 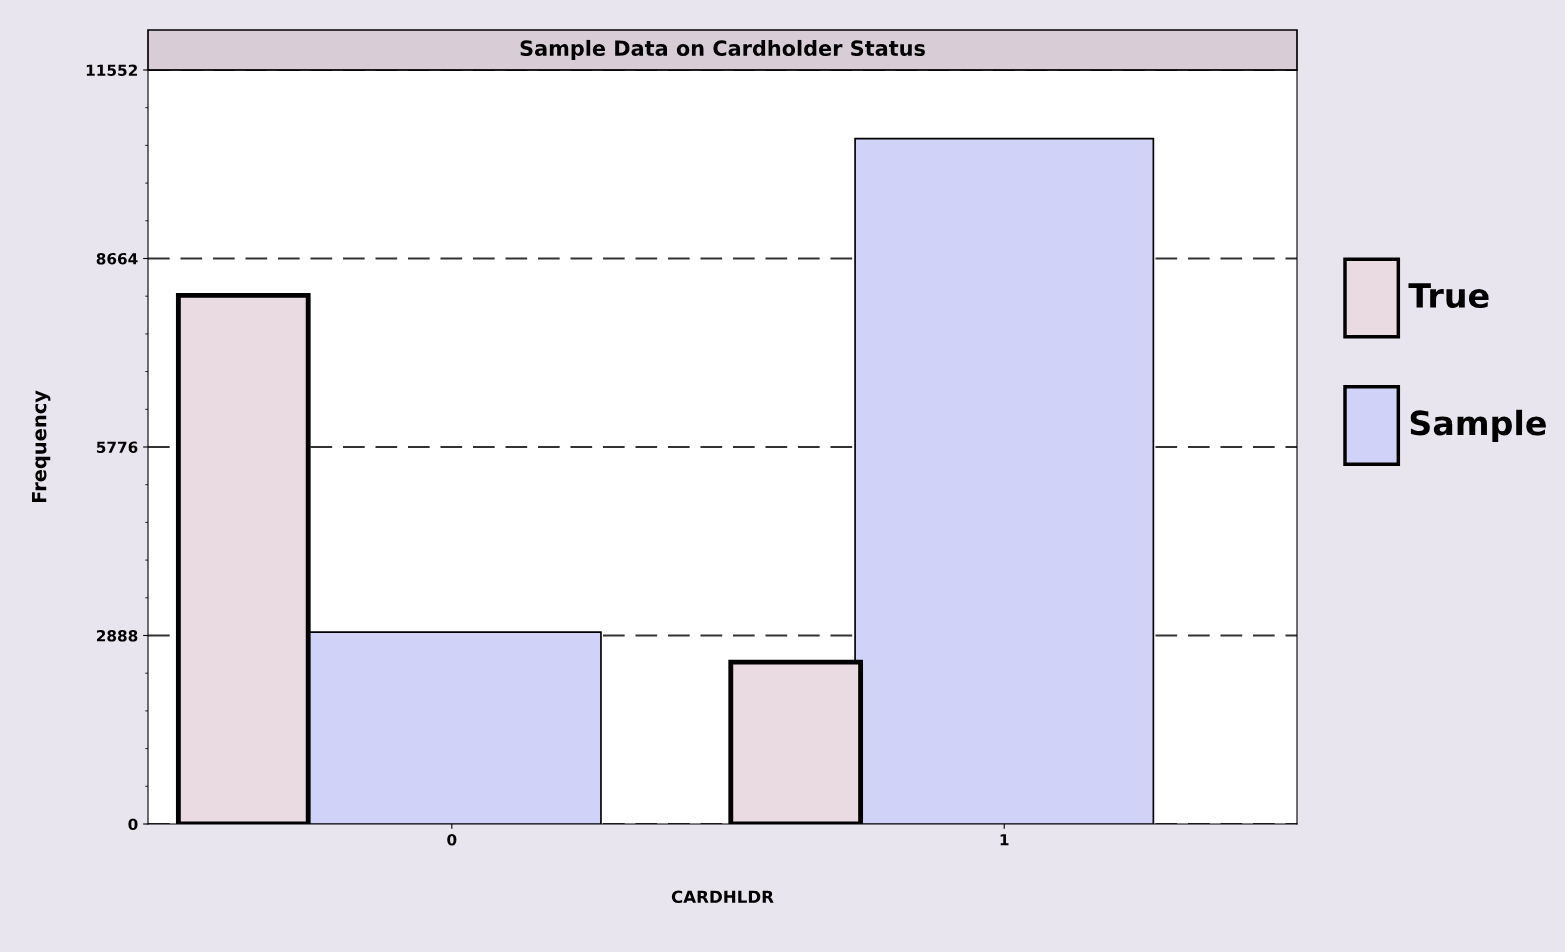 I want to click on y-tick-label: 11552, so click(x=111, y=70).